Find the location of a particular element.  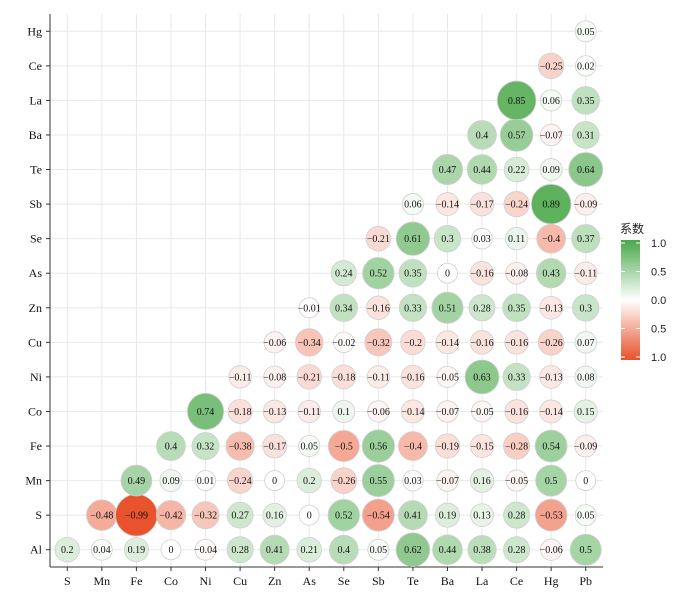

x-tick-label: Fe is located at coordinates (136, 581).